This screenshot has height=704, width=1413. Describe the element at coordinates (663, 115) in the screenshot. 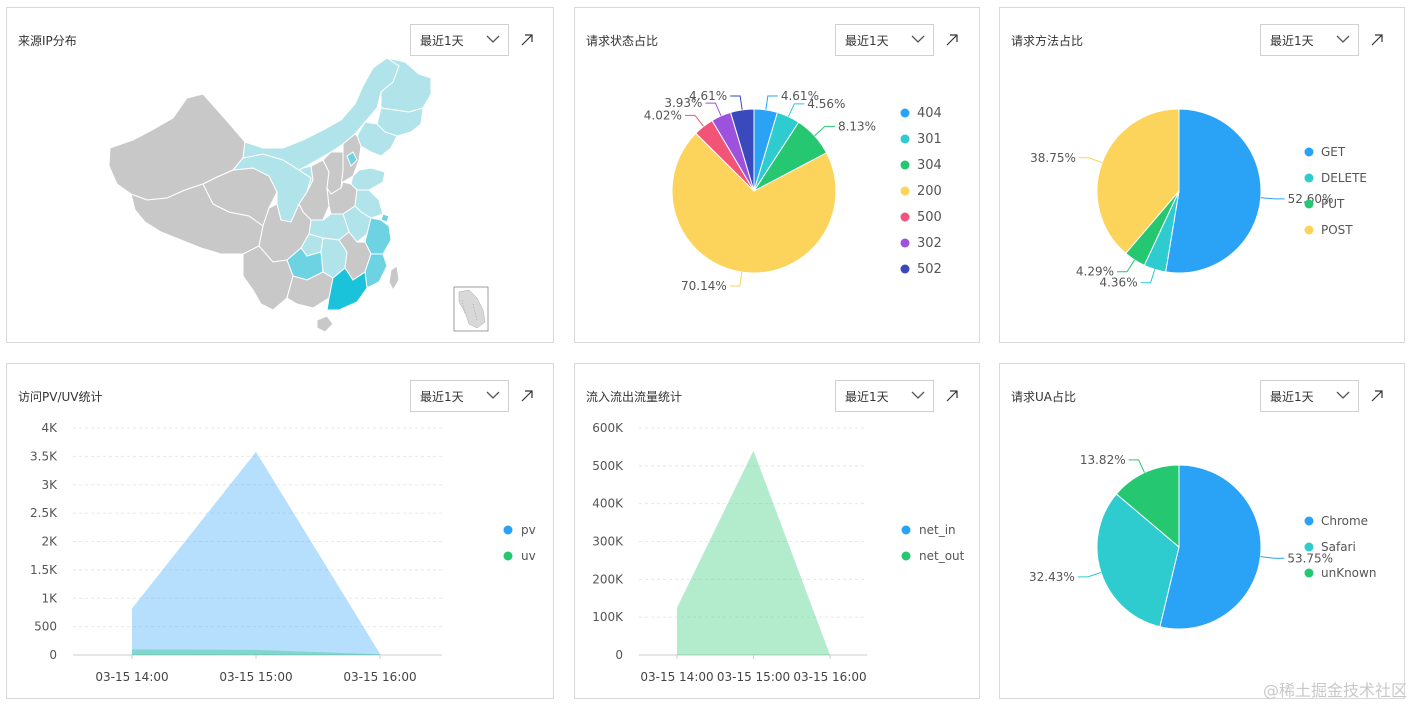

I see `pie-data-label: 4.02%` at that location.